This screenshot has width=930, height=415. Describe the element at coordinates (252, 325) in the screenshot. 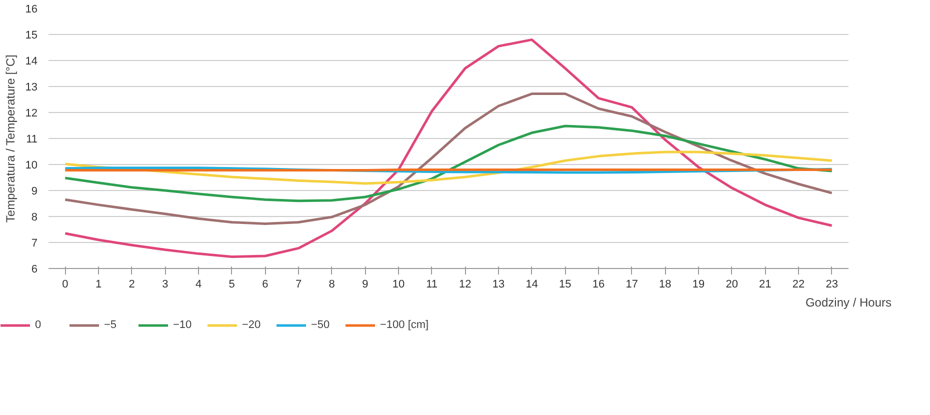

I see `legend-label: −20` at that location.